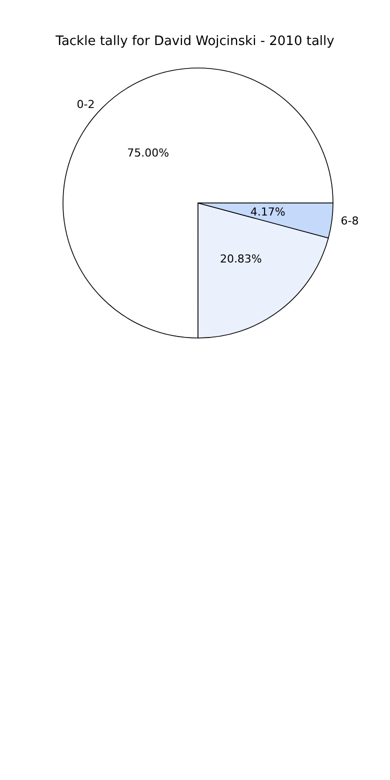 This screenshot has width=390, height=780. What do you see at coordinates (268, 212) in the screenshot?
I see `data-label: 4.17%` at bounding box center [268, 212].